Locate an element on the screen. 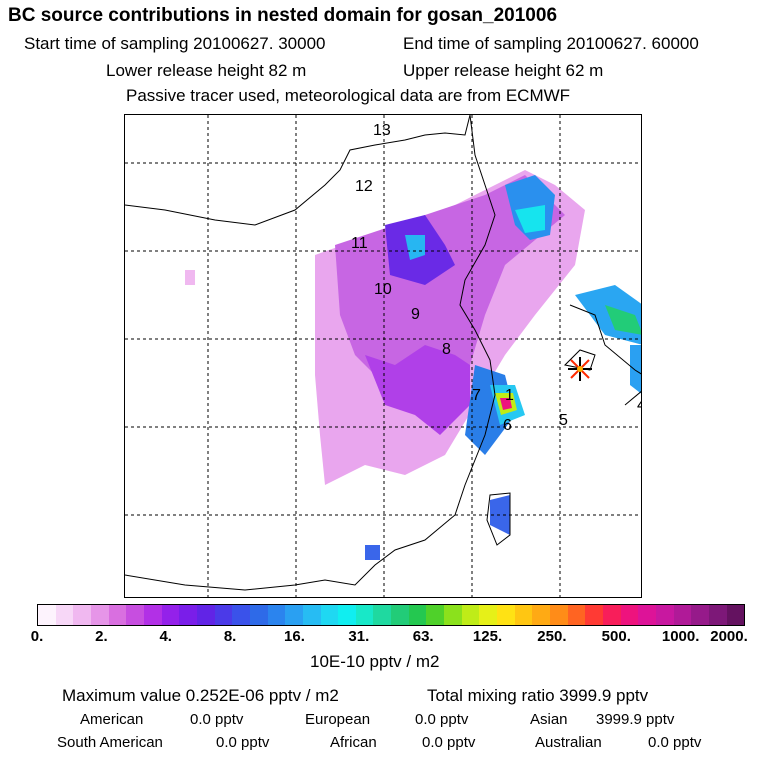 The image size is (768, 768). region-label-6: 6 is located at coordinates (507, 425).